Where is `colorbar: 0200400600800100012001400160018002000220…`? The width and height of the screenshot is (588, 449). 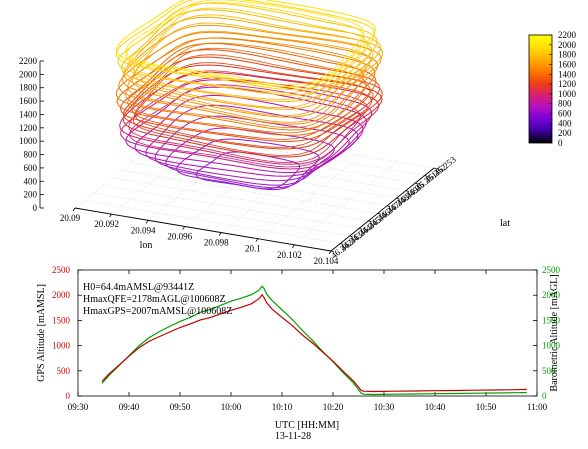
colorbar: 0200400600800100012001400160018002000220… is located at coordinates (552, 89).